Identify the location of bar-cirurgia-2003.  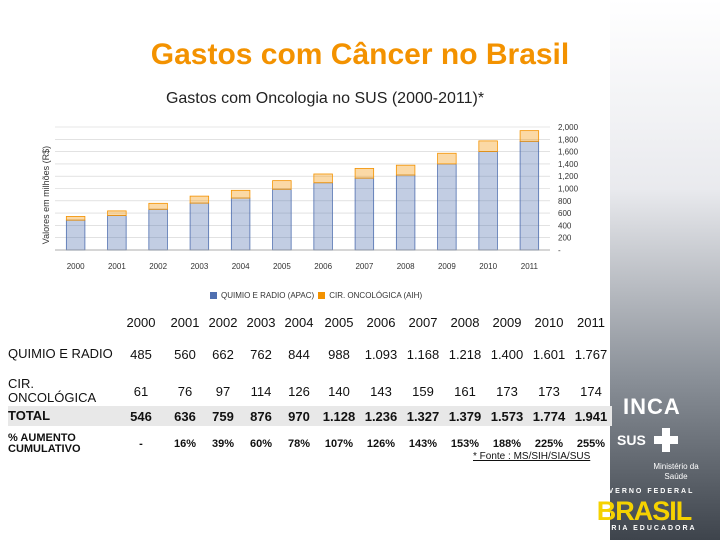
(199, 199).